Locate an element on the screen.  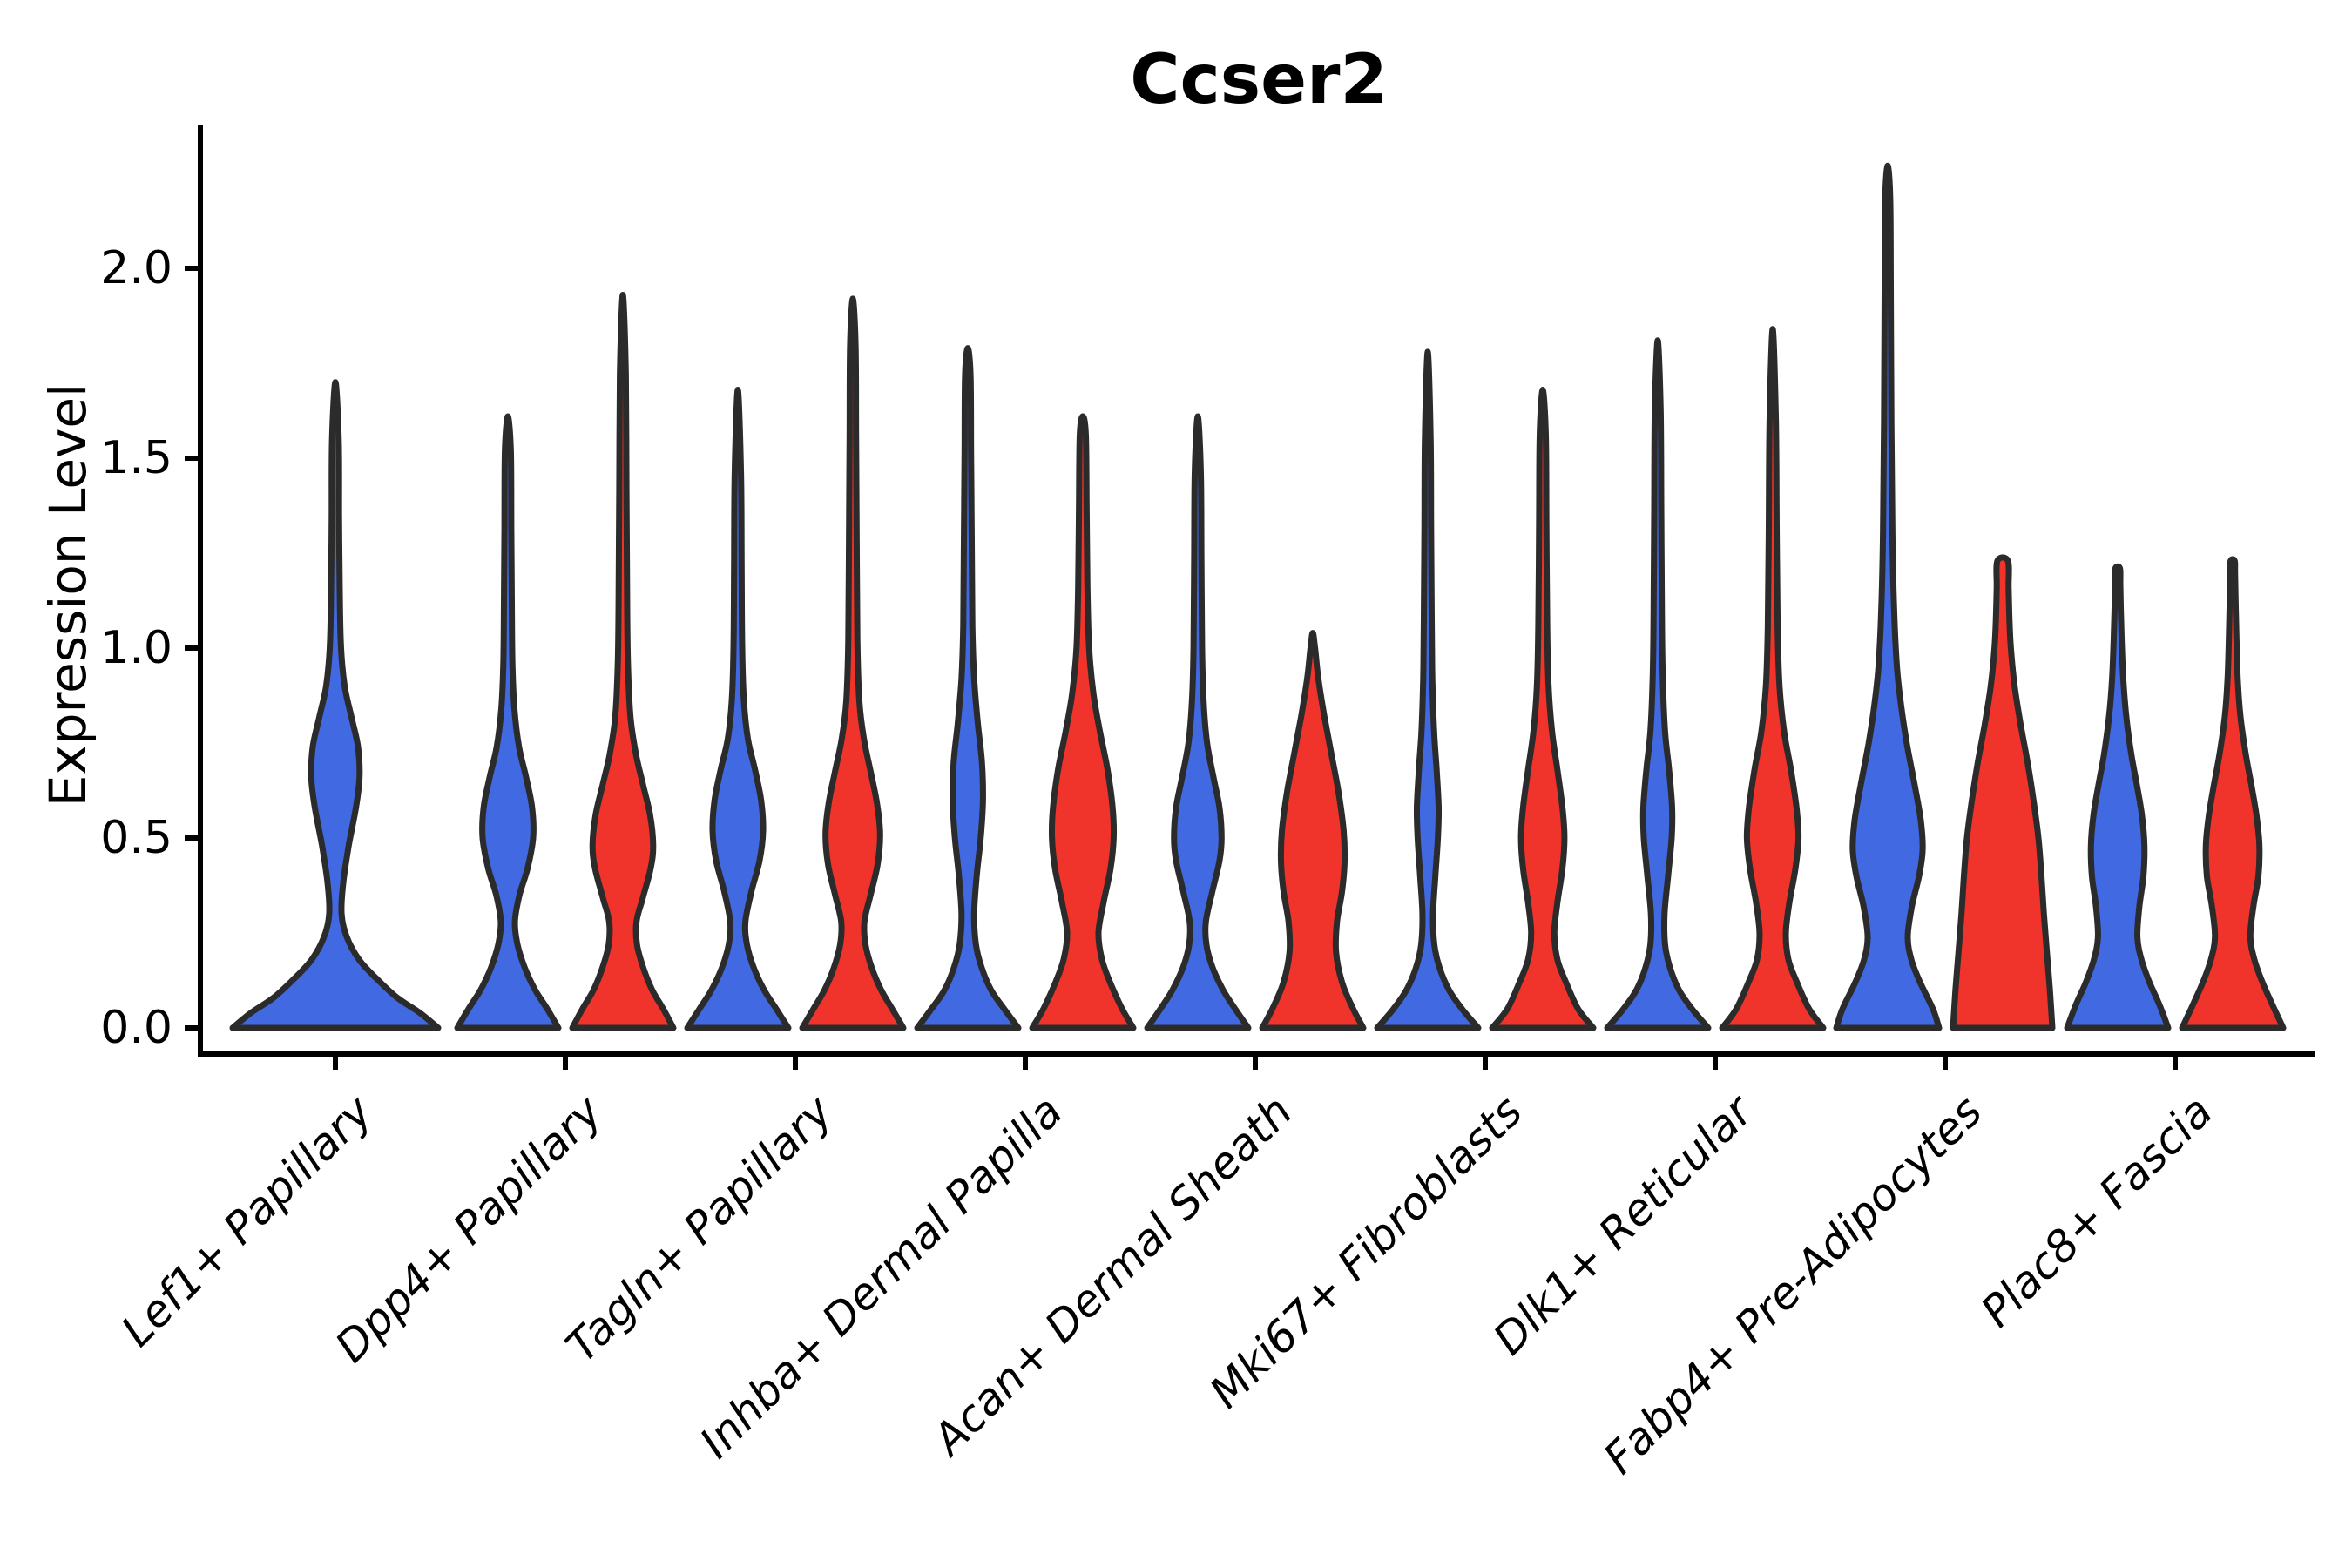
violin-blue-mki67-fibroblasts is located at coordinates (1428, 689).